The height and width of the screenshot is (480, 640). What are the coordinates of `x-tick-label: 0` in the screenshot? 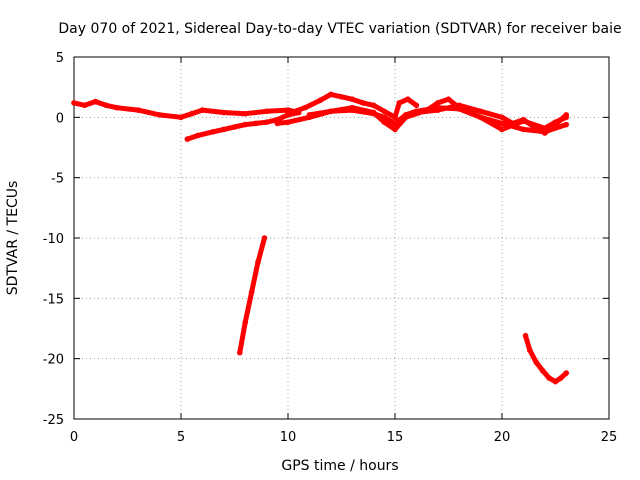 It's located at (74, 437).